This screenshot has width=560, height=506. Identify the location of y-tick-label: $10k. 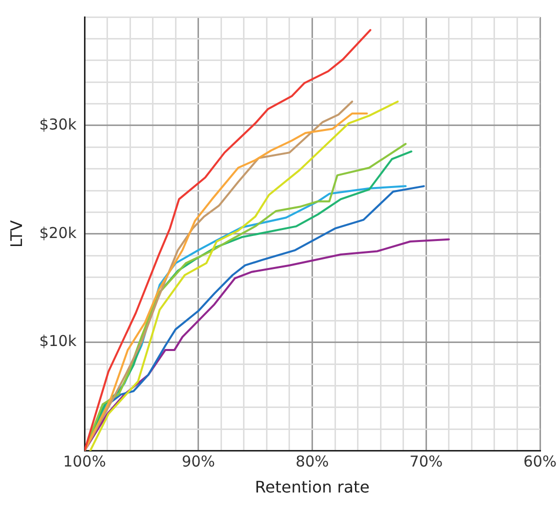
(58, 341).